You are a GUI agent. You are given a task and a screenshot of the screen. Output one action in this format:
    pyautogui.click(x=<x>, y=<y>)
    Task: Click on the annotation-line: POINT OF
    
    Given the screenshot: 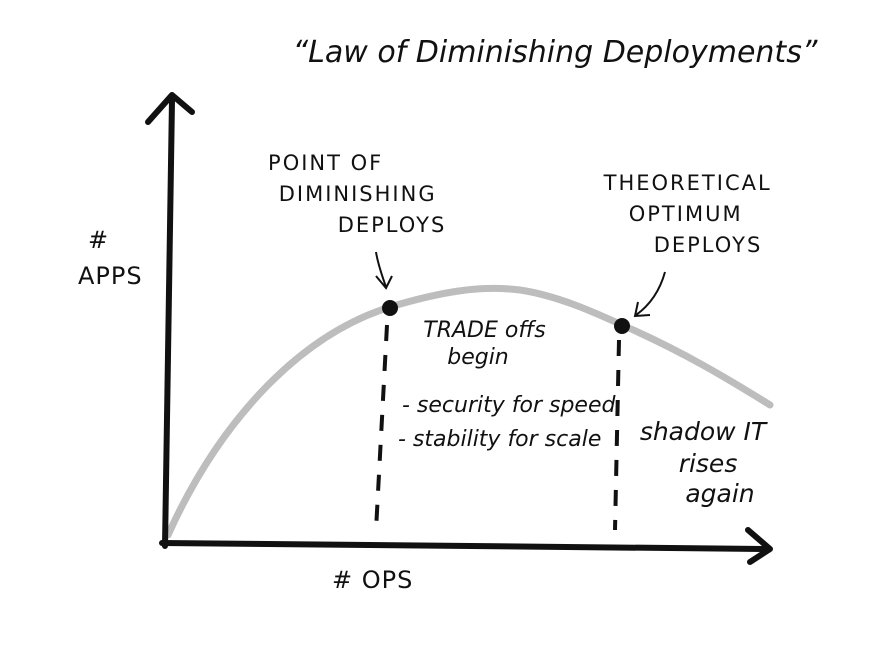 What is the action you would take?
    pyautogui.click(x=325, y=163)
    